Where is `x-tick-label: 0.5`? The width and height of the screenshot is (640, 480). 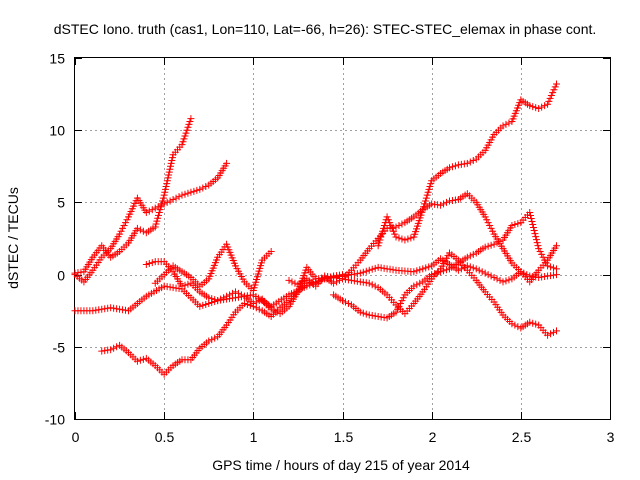 x-tick-label: 0.5 is located at coordinates (165, 437).